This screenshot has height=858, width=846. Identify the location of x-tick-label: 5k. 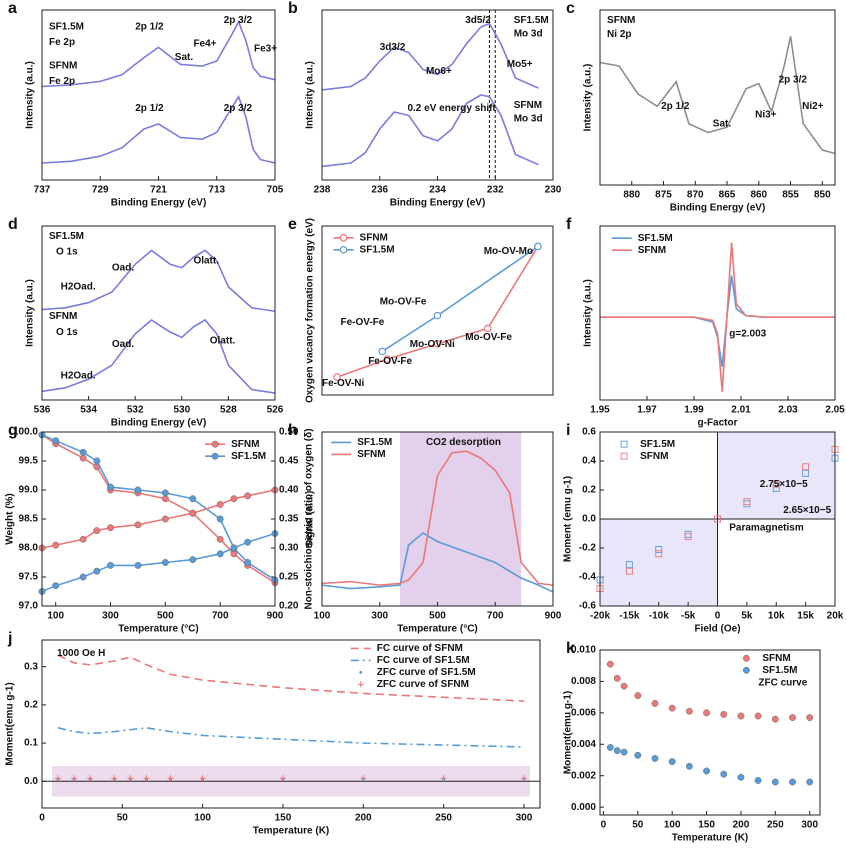
(747, 616).